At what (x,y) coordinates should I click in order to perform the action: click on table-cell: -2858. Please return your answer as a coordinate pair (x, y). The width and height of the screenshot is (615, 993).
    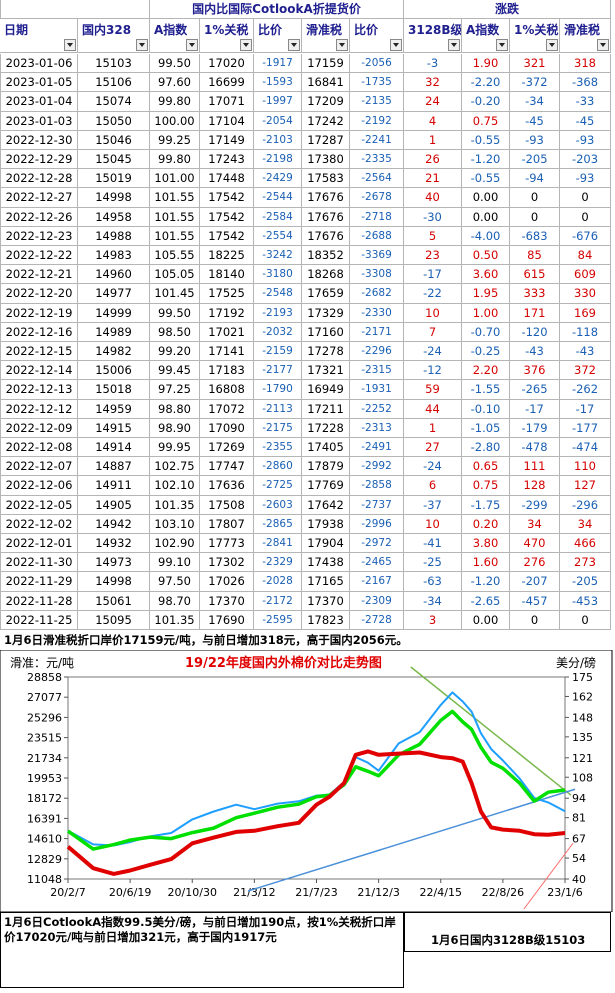
    Looking at the image, I should click on (377, 486).